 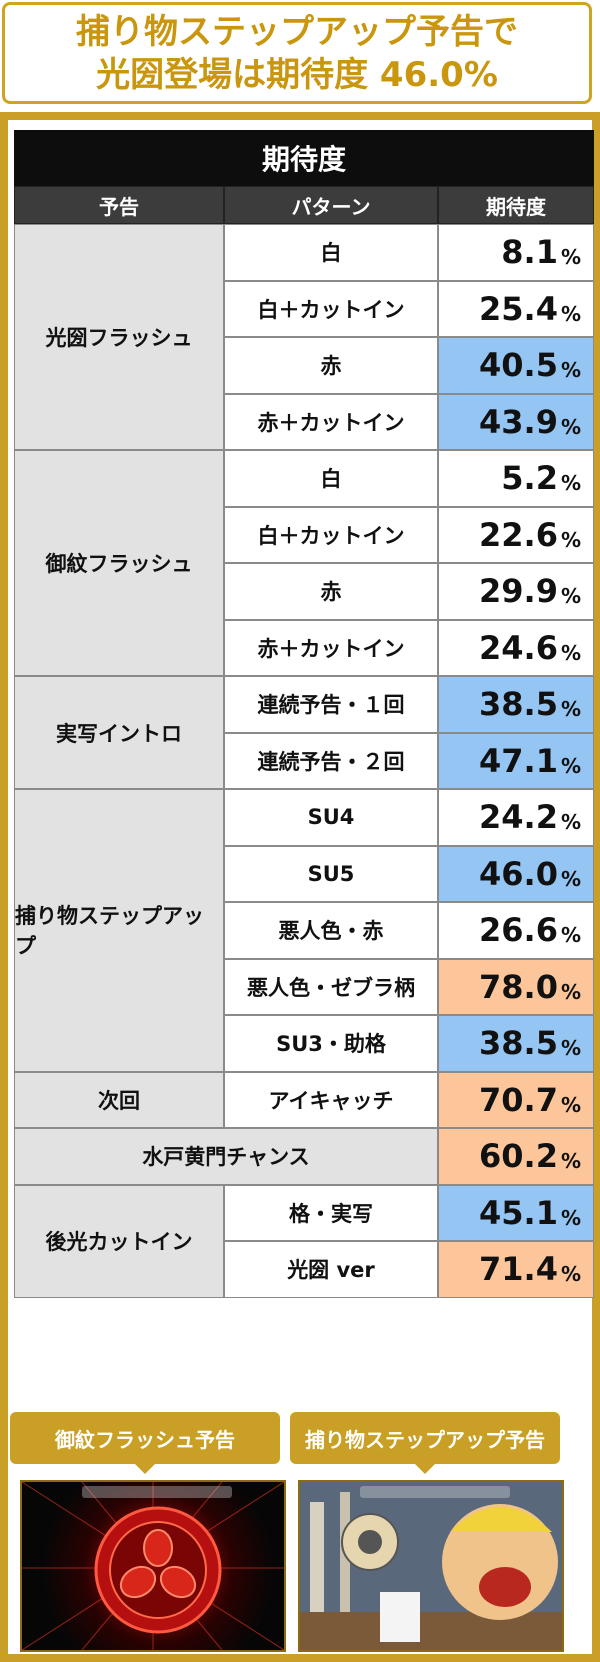 I want to click on gomon-flash-screenshot, so click(x=153, y=1566).